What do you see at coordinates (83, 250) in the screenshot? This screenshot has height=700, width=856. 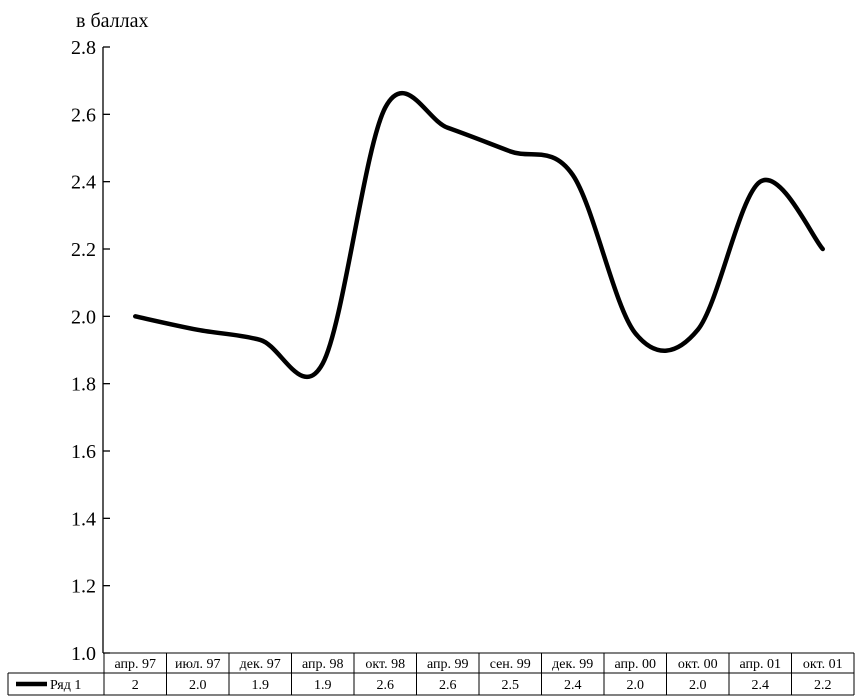 I see `y-tick-label: 2.2` at bounding box center [83, 250].